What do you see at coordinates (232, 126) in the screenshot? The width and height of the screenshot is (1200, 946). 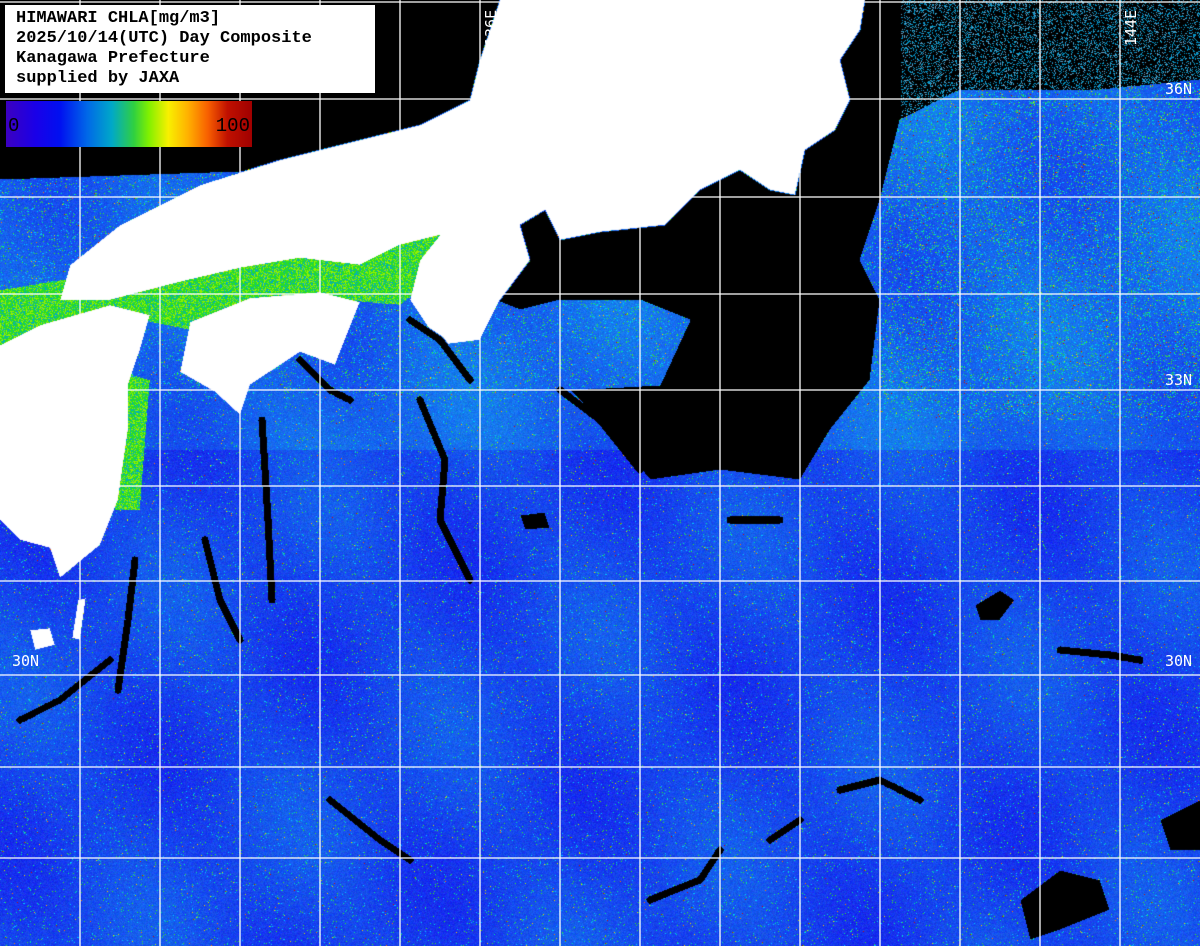 I see `colorbar-max-label: 100` at bounding box center [232, 126].